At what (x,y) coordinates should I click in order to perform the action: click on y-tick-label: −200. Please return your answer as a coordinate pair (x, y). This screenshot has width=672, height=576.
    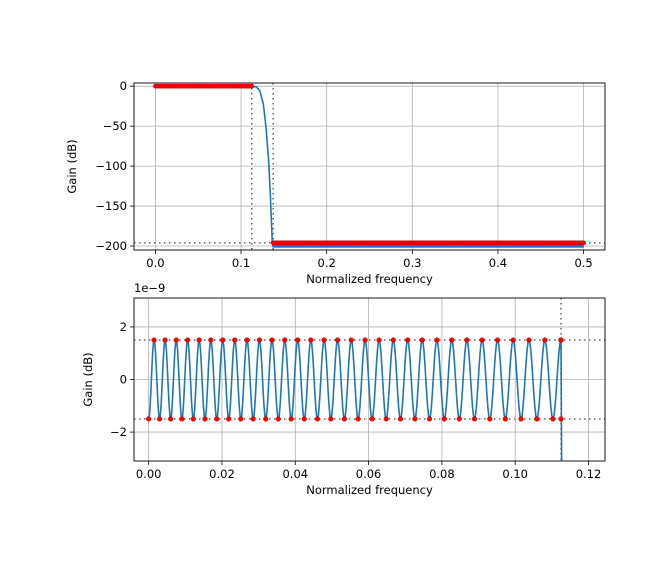
    Looking at the image, I should click on (111, 246).